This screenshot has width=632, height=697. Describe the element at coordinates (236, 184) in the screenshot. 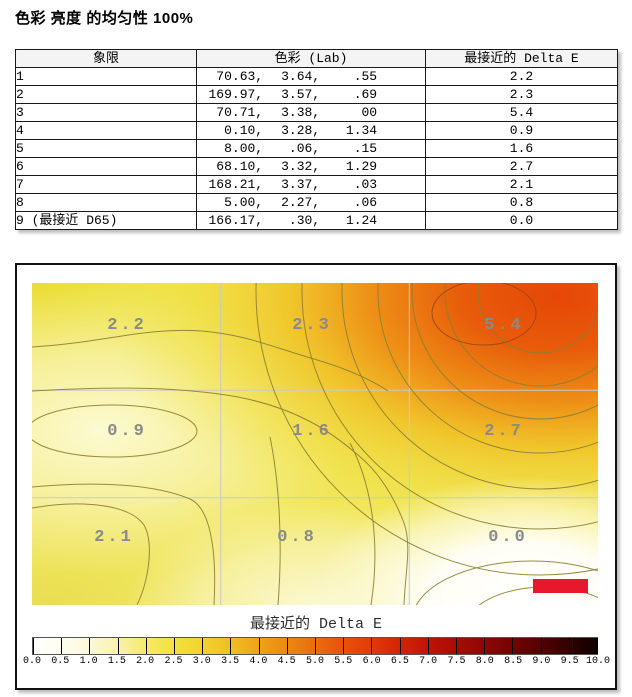

I see `lab-value: 168.21,` at that location.